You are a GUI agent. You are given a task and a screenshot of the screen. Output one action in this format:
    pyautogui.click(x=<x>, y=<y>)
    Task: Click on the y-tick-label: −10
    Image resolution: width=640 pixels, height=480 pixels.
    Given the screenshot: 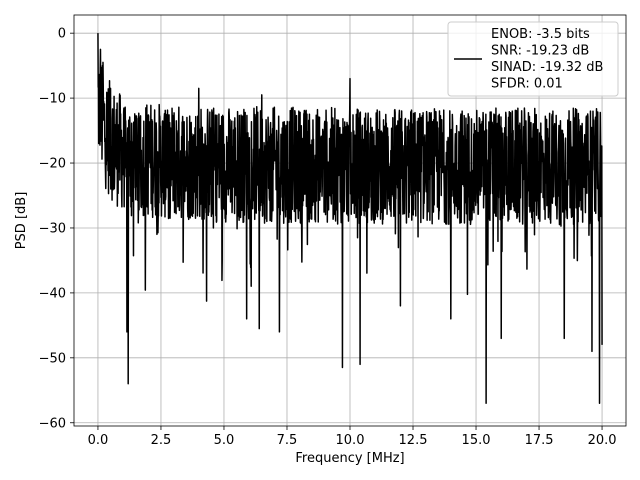 What is the action you would take?
    pyautogui.click(x=52, y=99)
    